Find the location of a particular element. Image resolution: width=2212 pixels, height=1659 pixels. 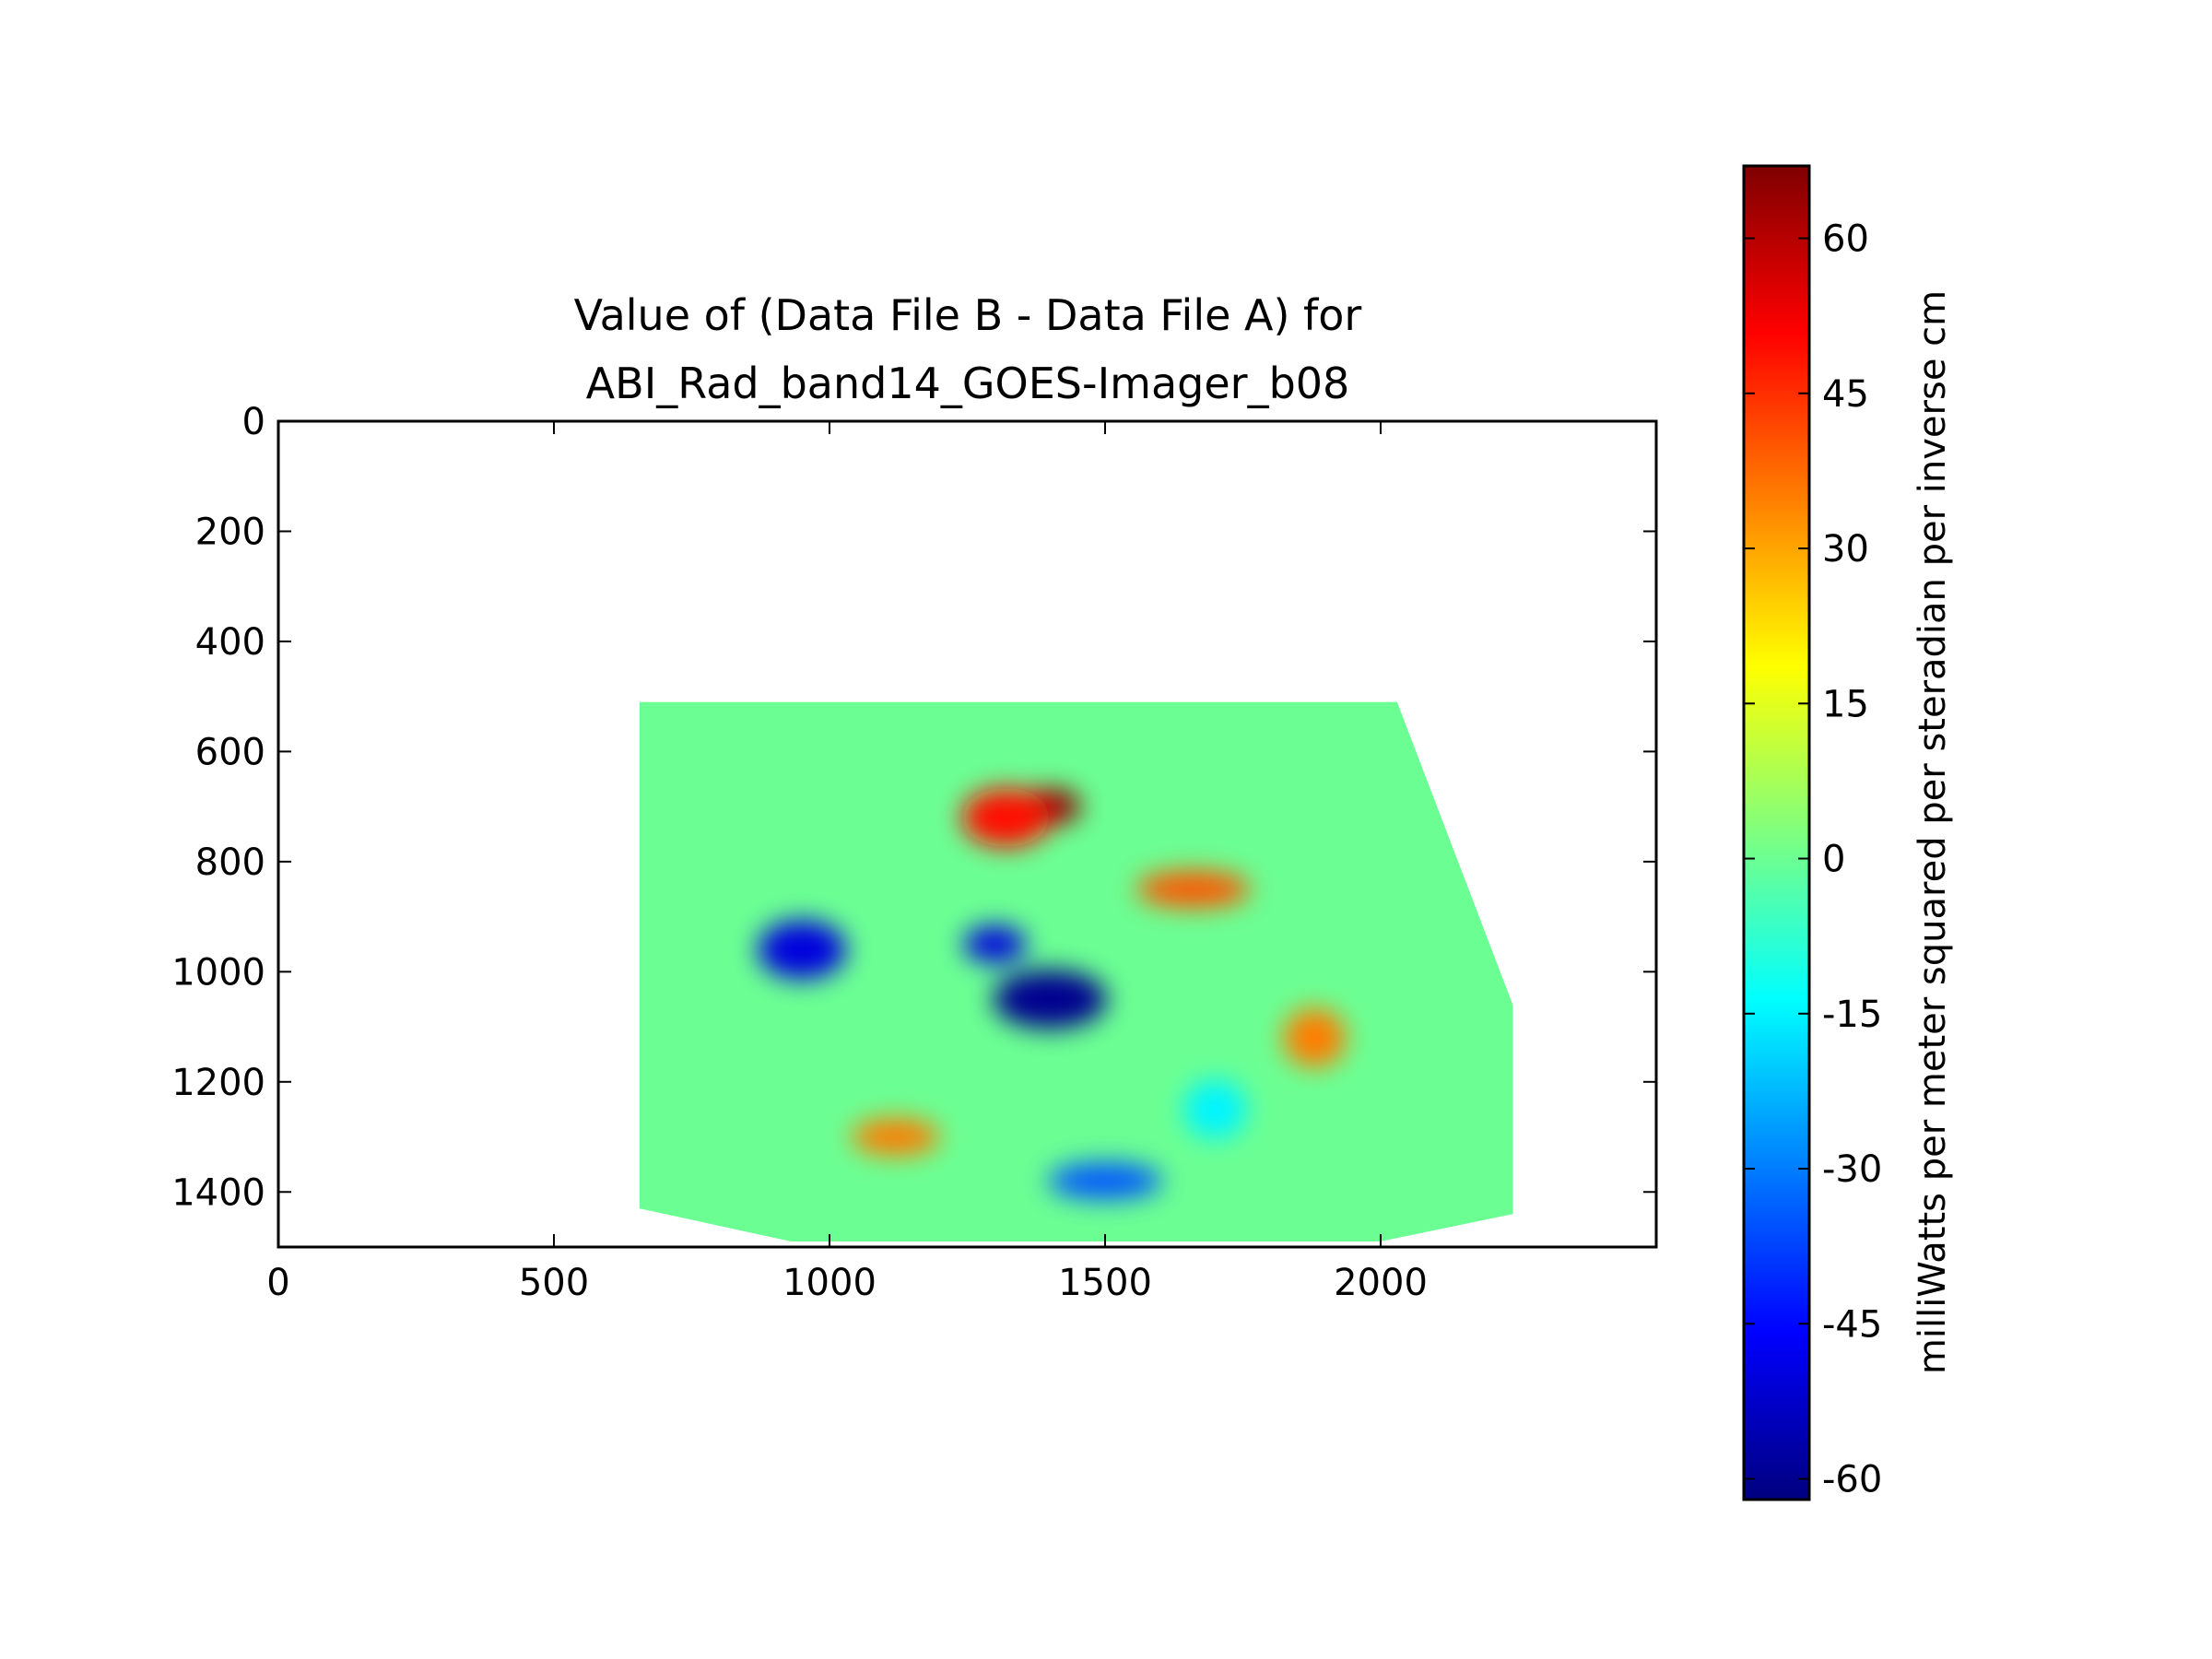

y-tick-label: 600 is located at coordinates (230, 752).